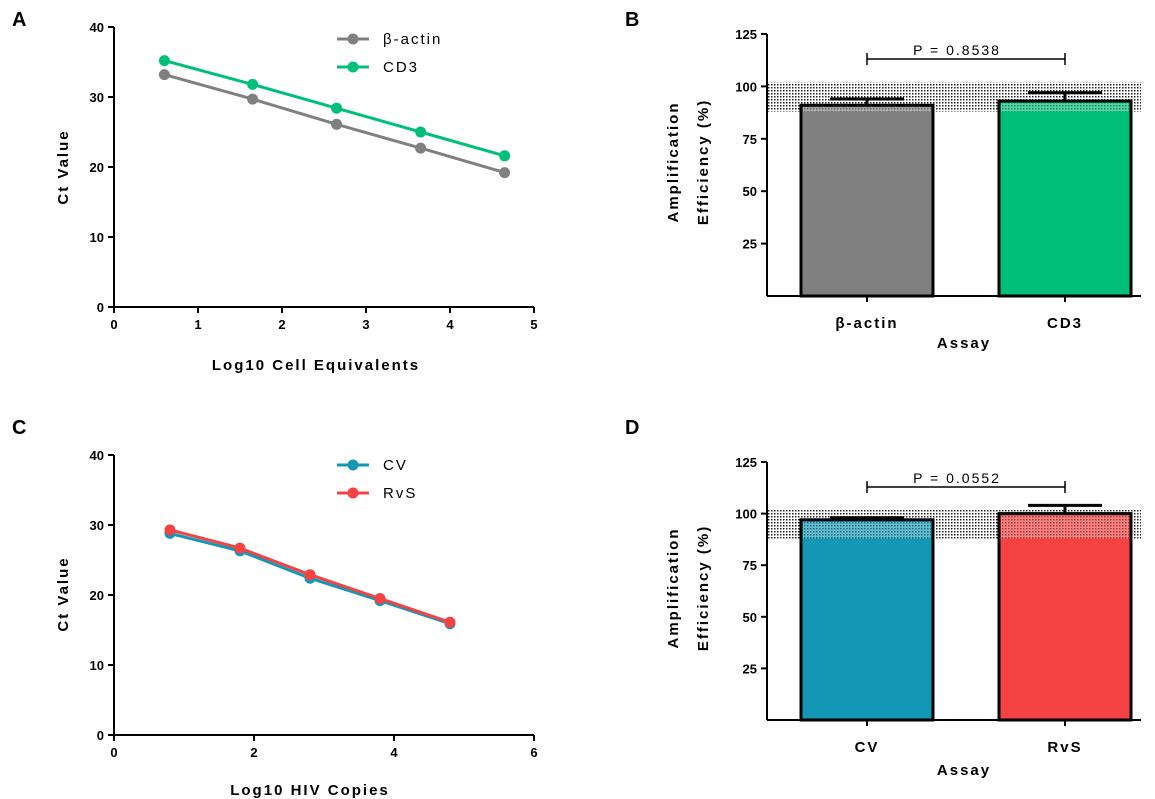 The width and height of the screenshot is (1155, 799). What do you see at coordinates (97, 27) in the screenshot?
I see `panel-a-y-tick-label: 40` at bounding box center [97, 27].